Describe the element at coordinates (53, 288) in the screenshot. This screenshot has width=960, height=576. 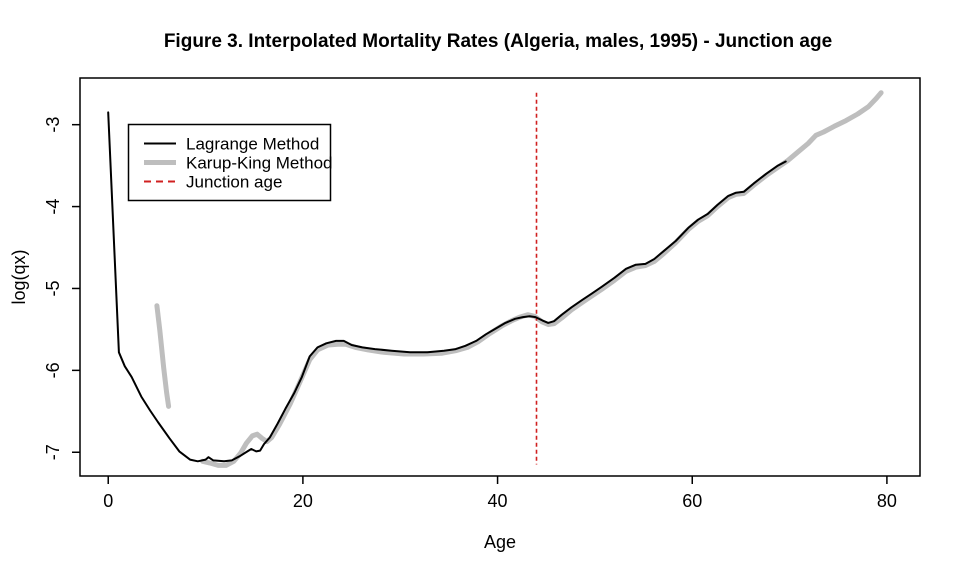
I see `y-tick-label: -5` at that location.